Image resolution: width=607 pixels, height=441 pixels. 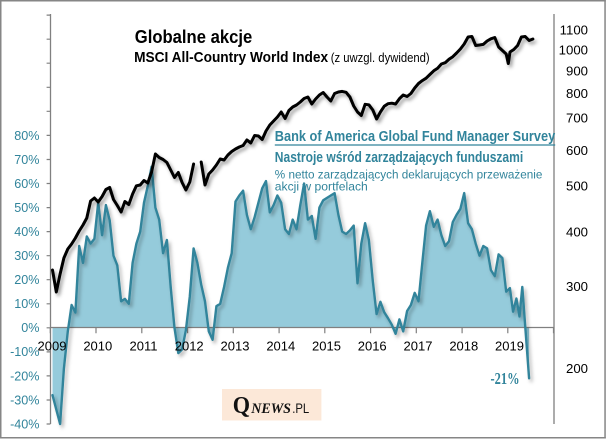 What do you see at coordinates (577, 232) in the screenshot?
I see `svg-text: 400` at bounding box center [577, 232].